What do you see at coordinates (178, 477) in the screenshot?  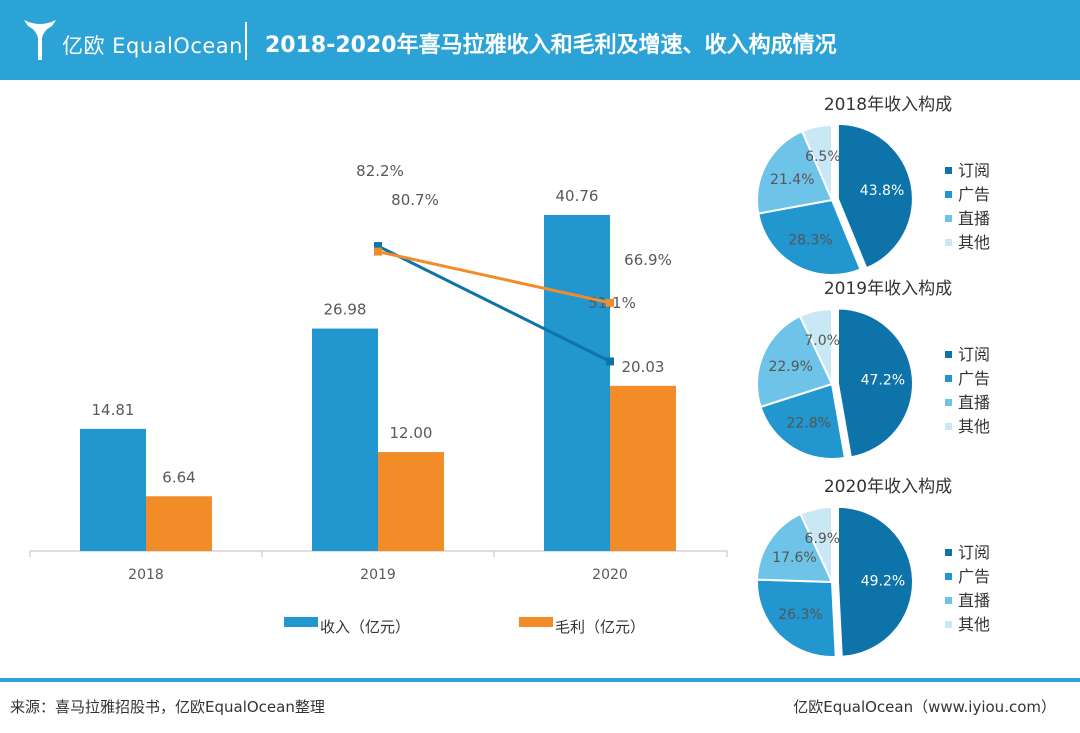 I see `bar-label: 6.64` at bounding box center [178, 477].